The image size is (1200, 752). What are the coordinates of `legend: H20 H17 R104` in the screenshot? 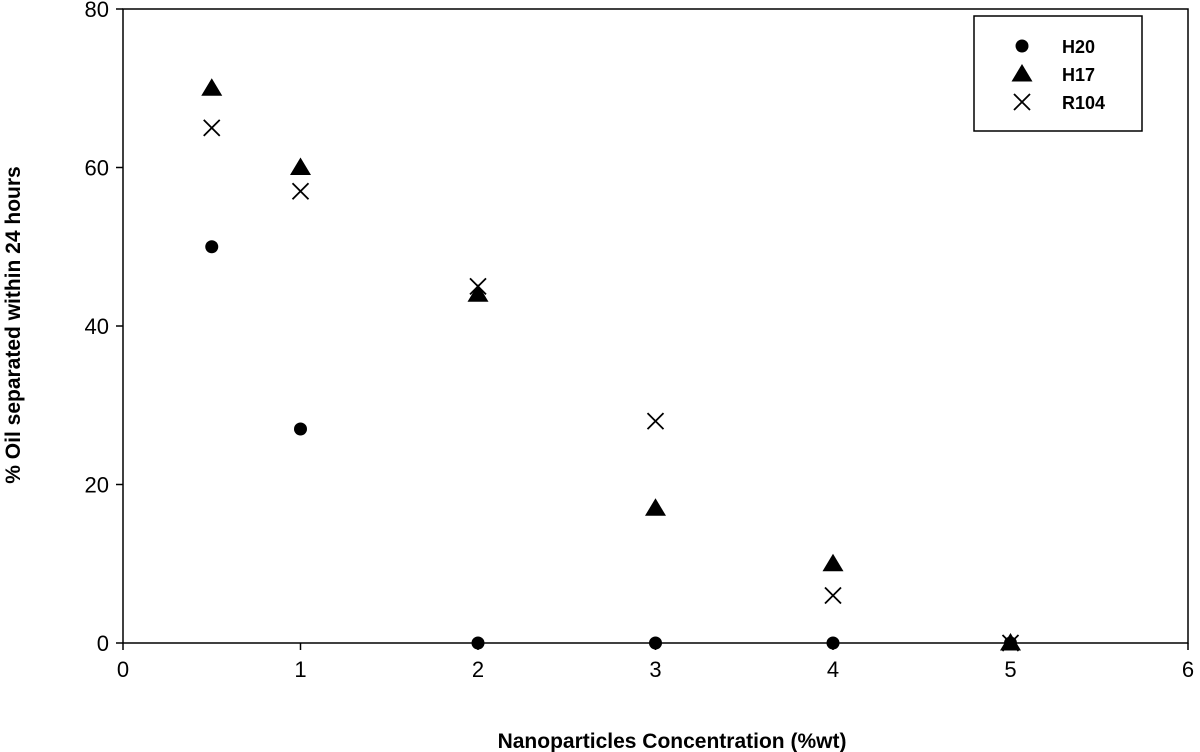 It's located at (1058, 73).